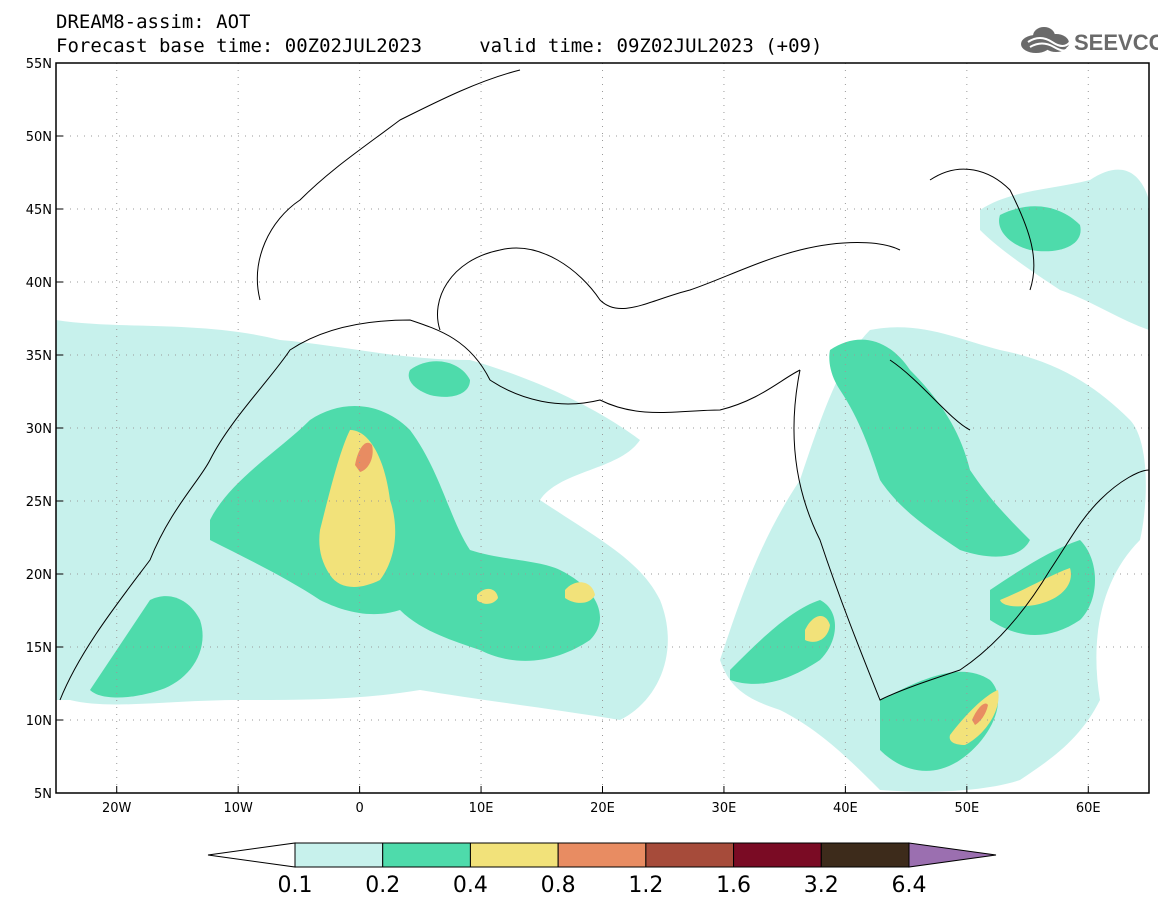  What do you see at coordinates (929, 448) in the screenshot?
I see `aot-region-mesopotamia` at bounding box center [929, 448].